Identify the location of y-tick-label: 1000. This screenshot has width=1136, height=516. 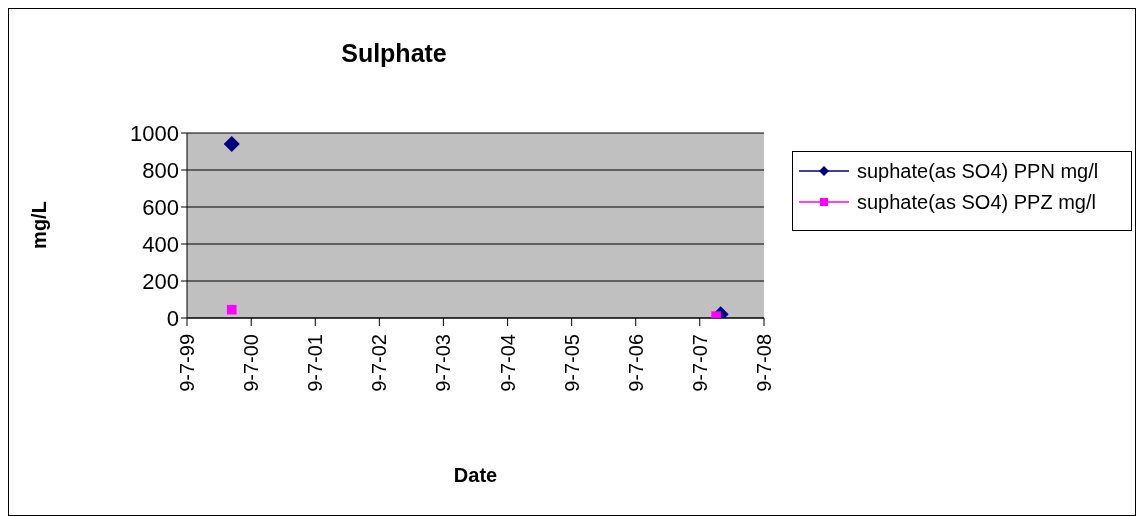
(154, 133).